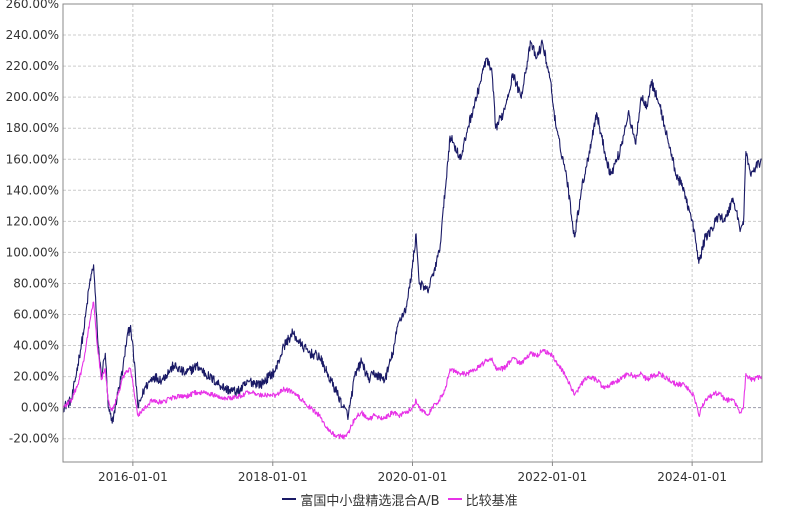 The image size is (800, 512). Describe the element at coordinates (36, 346) in the screenshot. I see `y-tick-label: 40.00%` at that location.